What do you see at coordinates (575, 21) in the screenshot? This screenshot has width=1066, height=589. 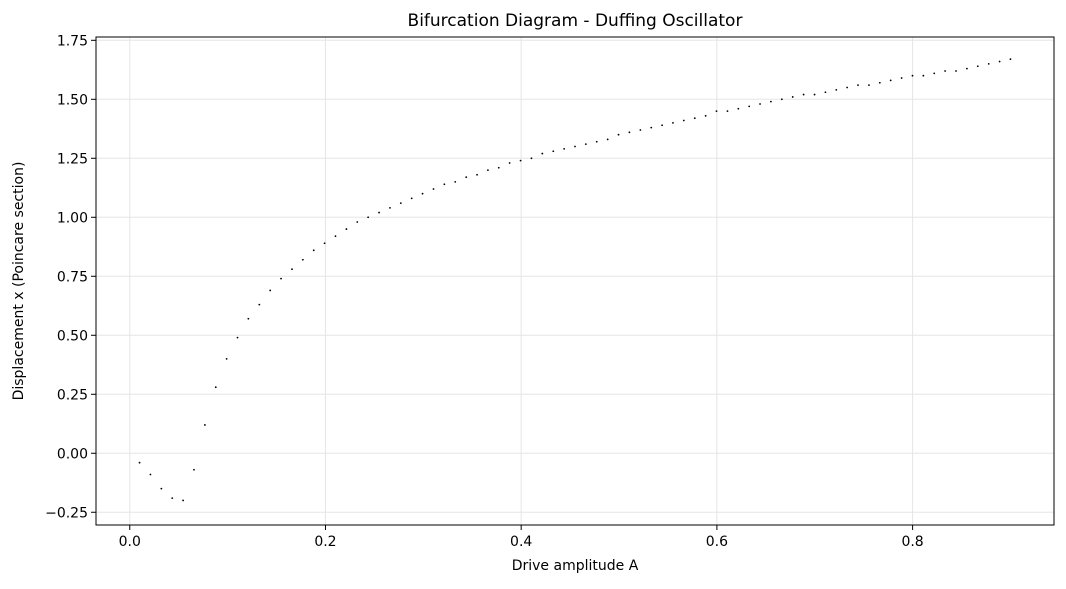 I see `chart-title: Bifurcation Diagram - Duffing Oscillator` at bounding box center [575, 21].